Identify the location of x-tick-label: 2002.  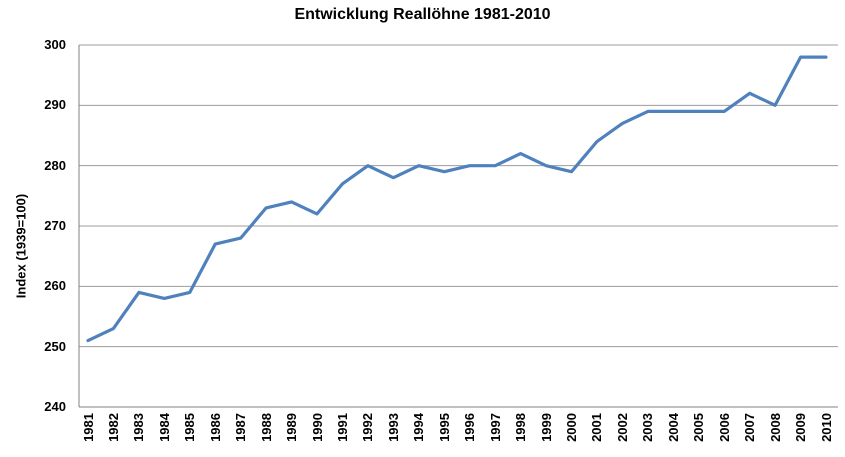
(622, 427).